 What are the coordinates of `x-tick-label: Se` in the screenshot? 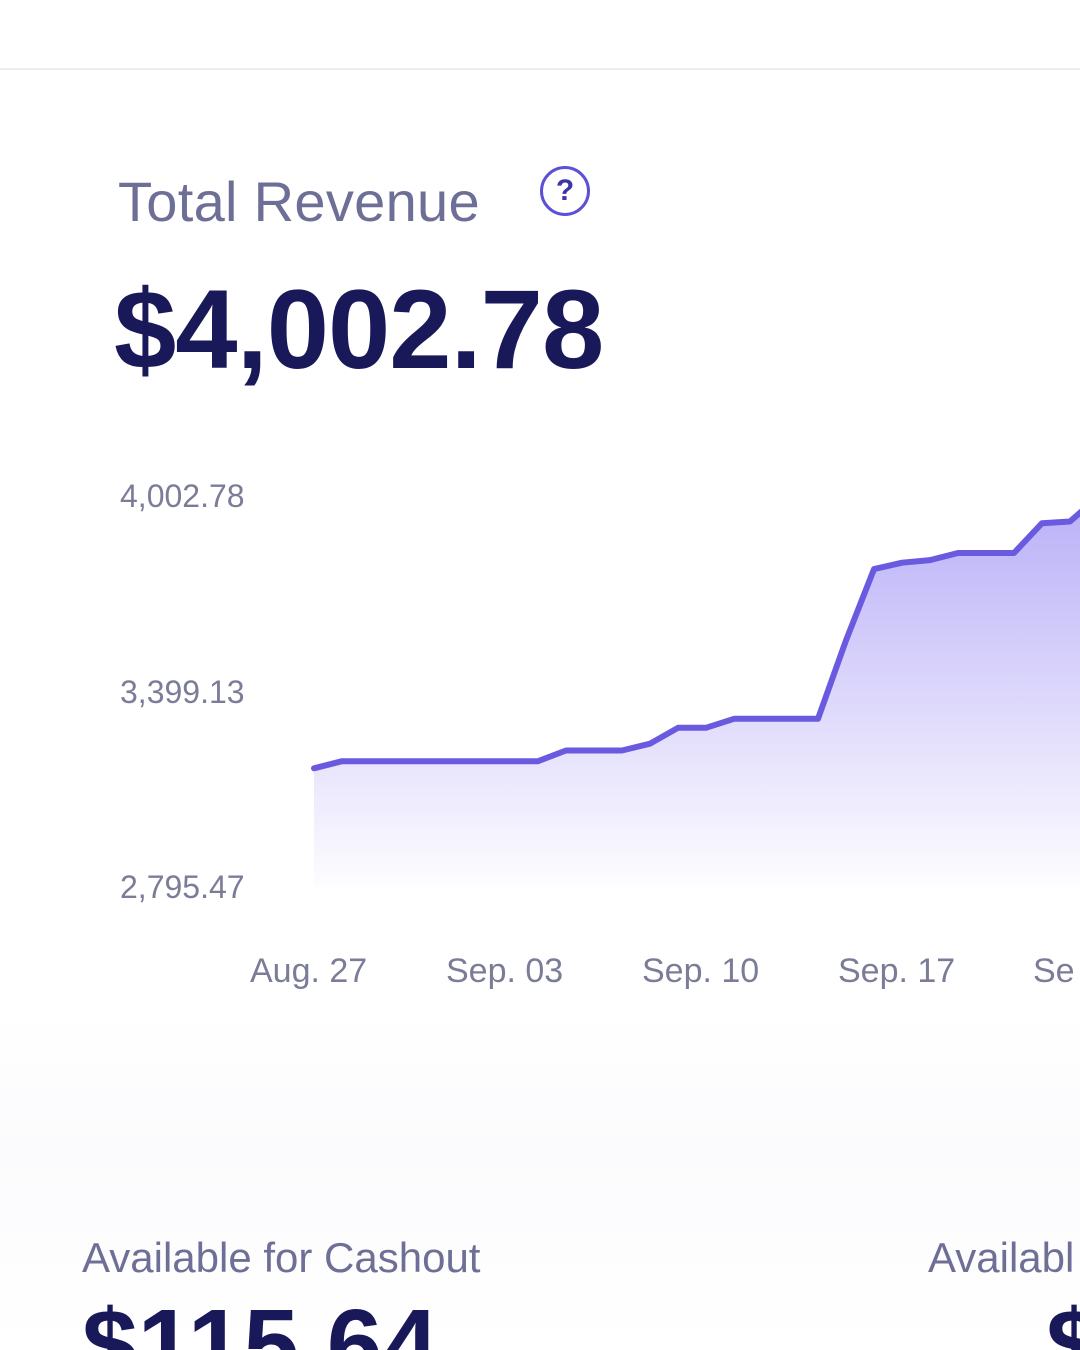 It's located at (1054, 971).